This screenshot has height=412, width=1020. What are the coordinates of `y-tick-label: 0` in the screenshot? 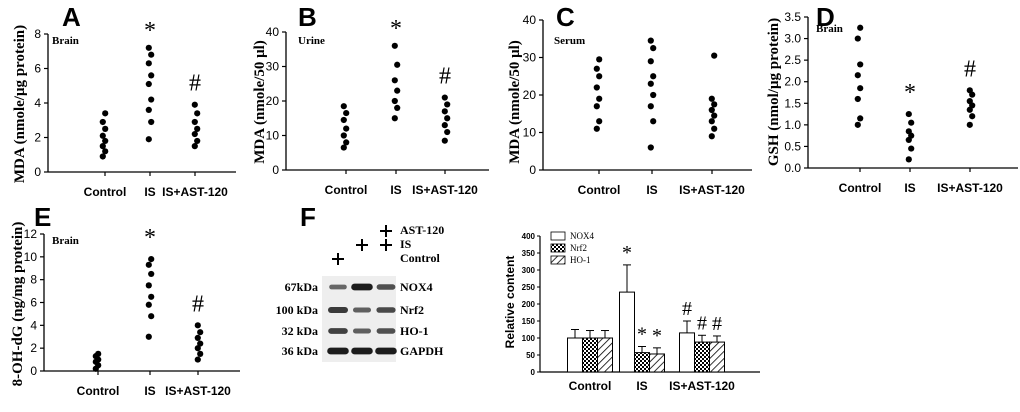 It's located at (533, 372).